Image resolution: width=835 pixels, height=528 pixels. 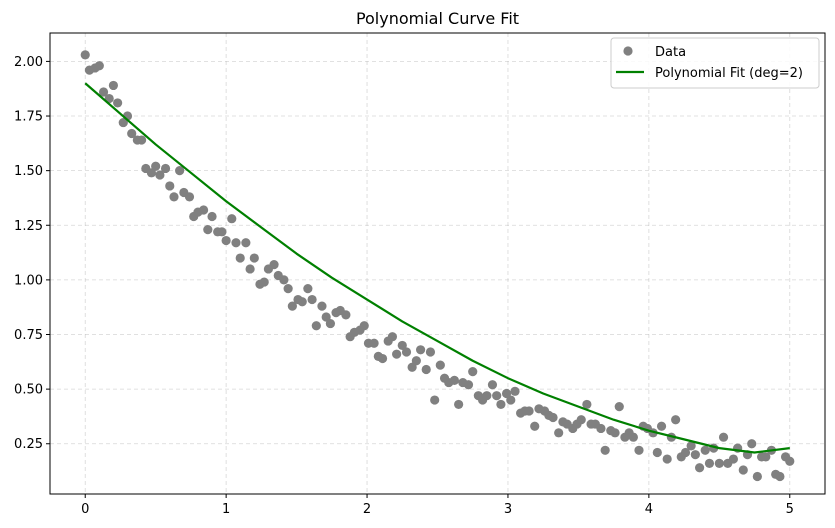 I want to click on y-tick-label: 2.00, so click(x=28, y=62).